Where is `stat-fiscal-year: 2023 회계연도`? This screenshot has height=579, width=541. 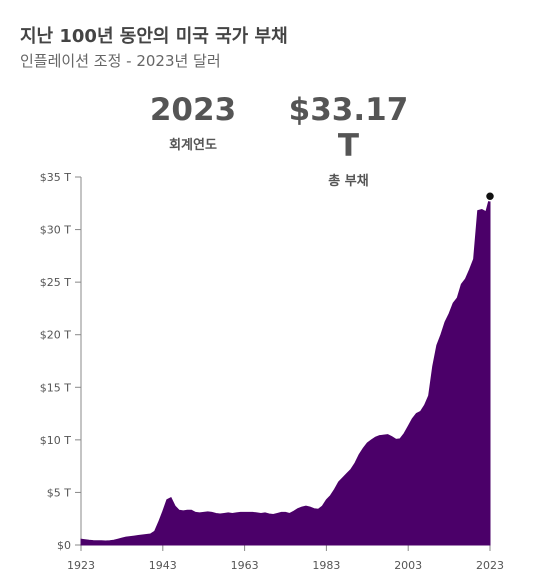
stat-fiscal-year: 2023 회계연도 is located at coordinates (193, 122).